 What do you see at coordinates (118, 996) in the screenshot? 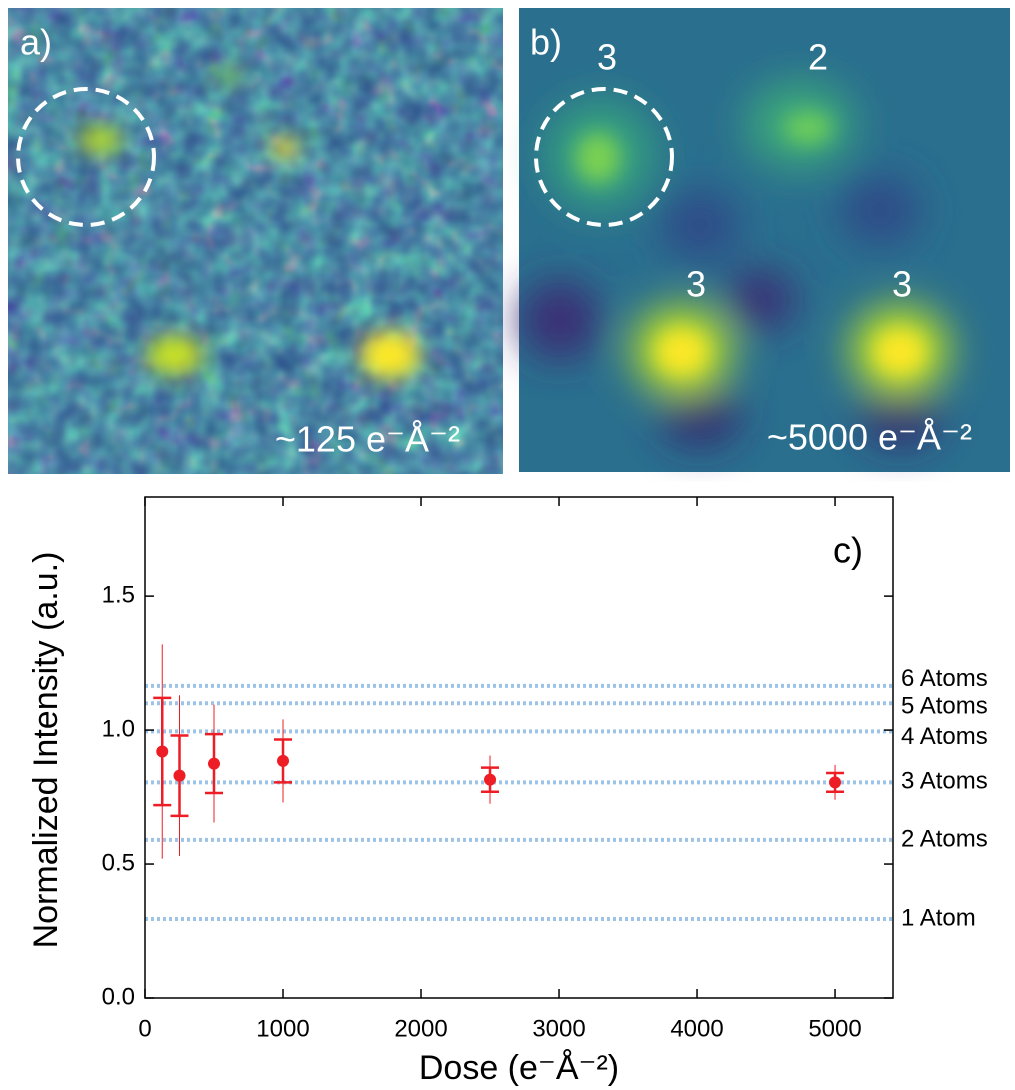
I see `y-tick-label: 0.0` at bounding box center [118, 996].